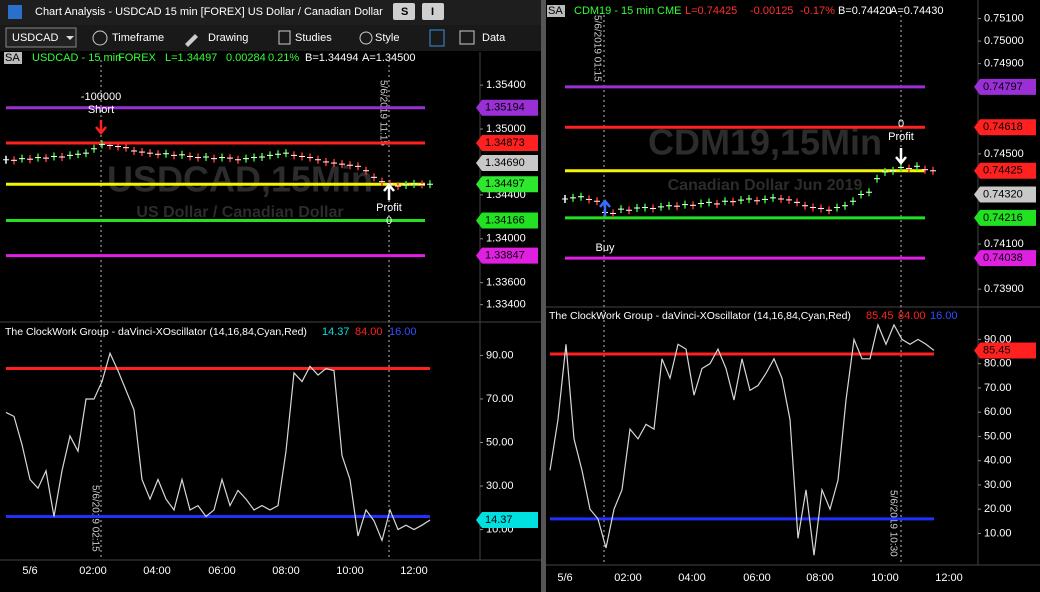 Image resolution: width=1040 pixels, height=592 pixels. Describe the element at coordinates (35, 38) in the screenshot. I see `symbol-input: USDCAD` at that location.